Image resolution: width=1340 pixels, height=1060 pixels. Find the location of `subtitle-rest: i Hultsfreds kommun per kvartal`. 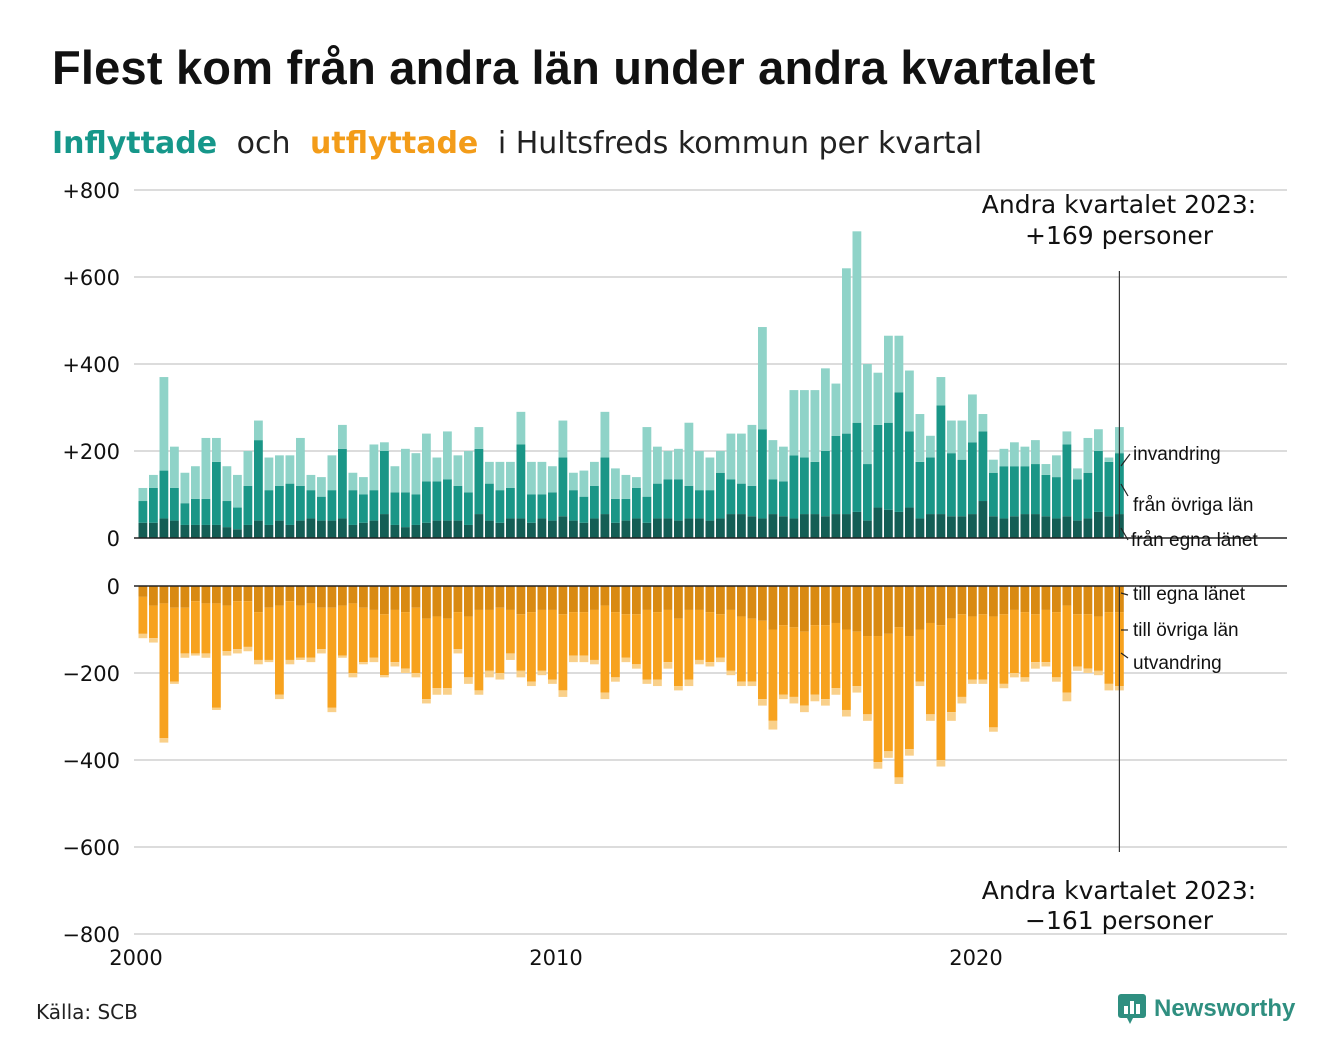

subtitle-rest: i Hultsfreds kommun per kvartal is located at coordinates (740, 143).